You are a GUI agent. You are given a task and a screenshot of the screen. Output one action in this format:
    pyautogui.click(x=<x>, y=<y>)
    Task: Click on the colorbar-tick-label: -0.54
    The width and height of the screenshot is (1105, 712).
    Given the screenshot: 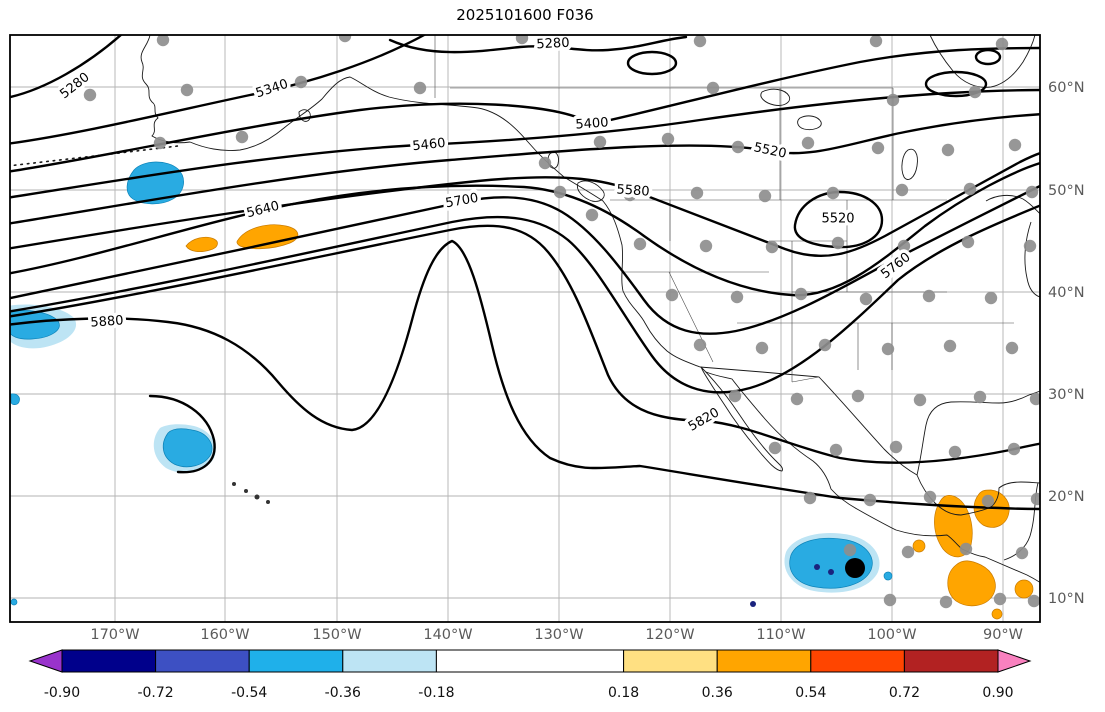 What is the action you would take?
    pyautogui.click(x=249, y=693)
    